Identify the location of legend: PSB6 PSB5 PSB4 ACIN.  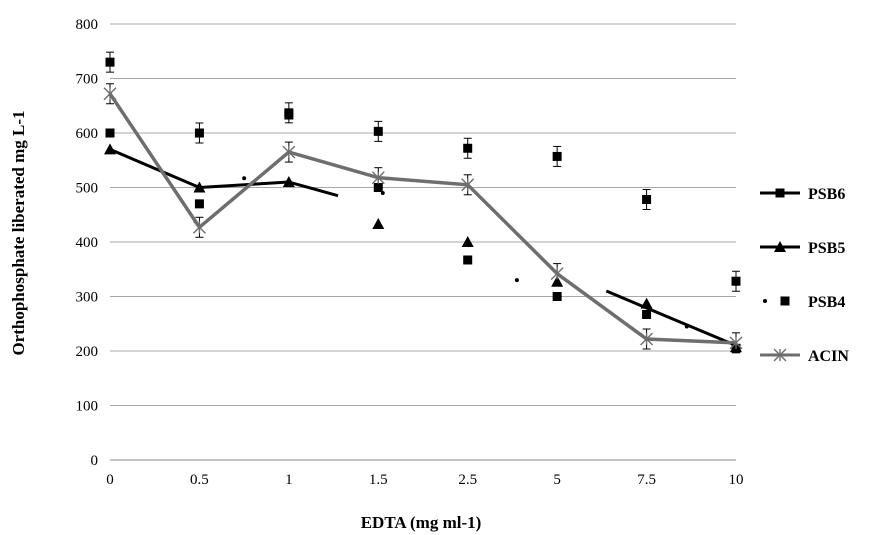
(804, 275).